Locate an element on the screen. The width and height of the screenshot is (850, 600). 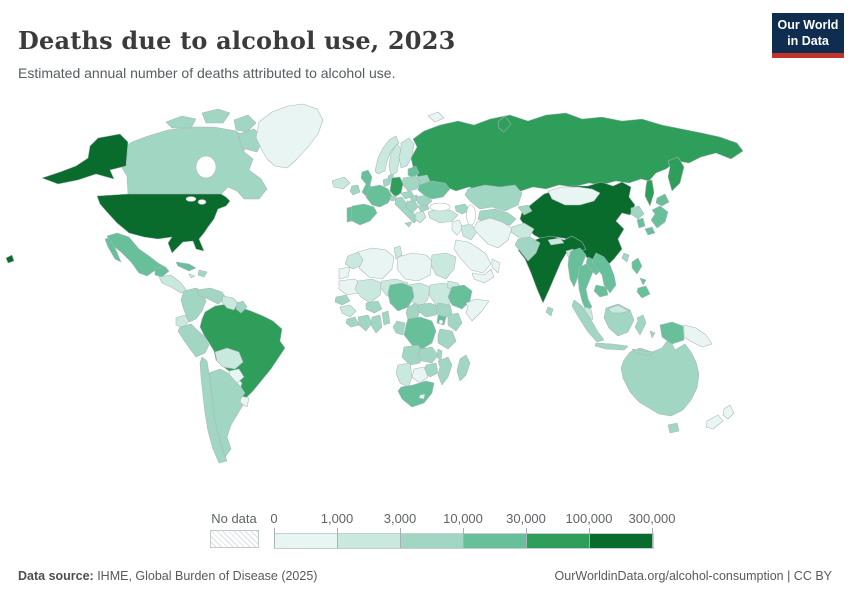
french-guiana-region is located at coordinates (241, 307).